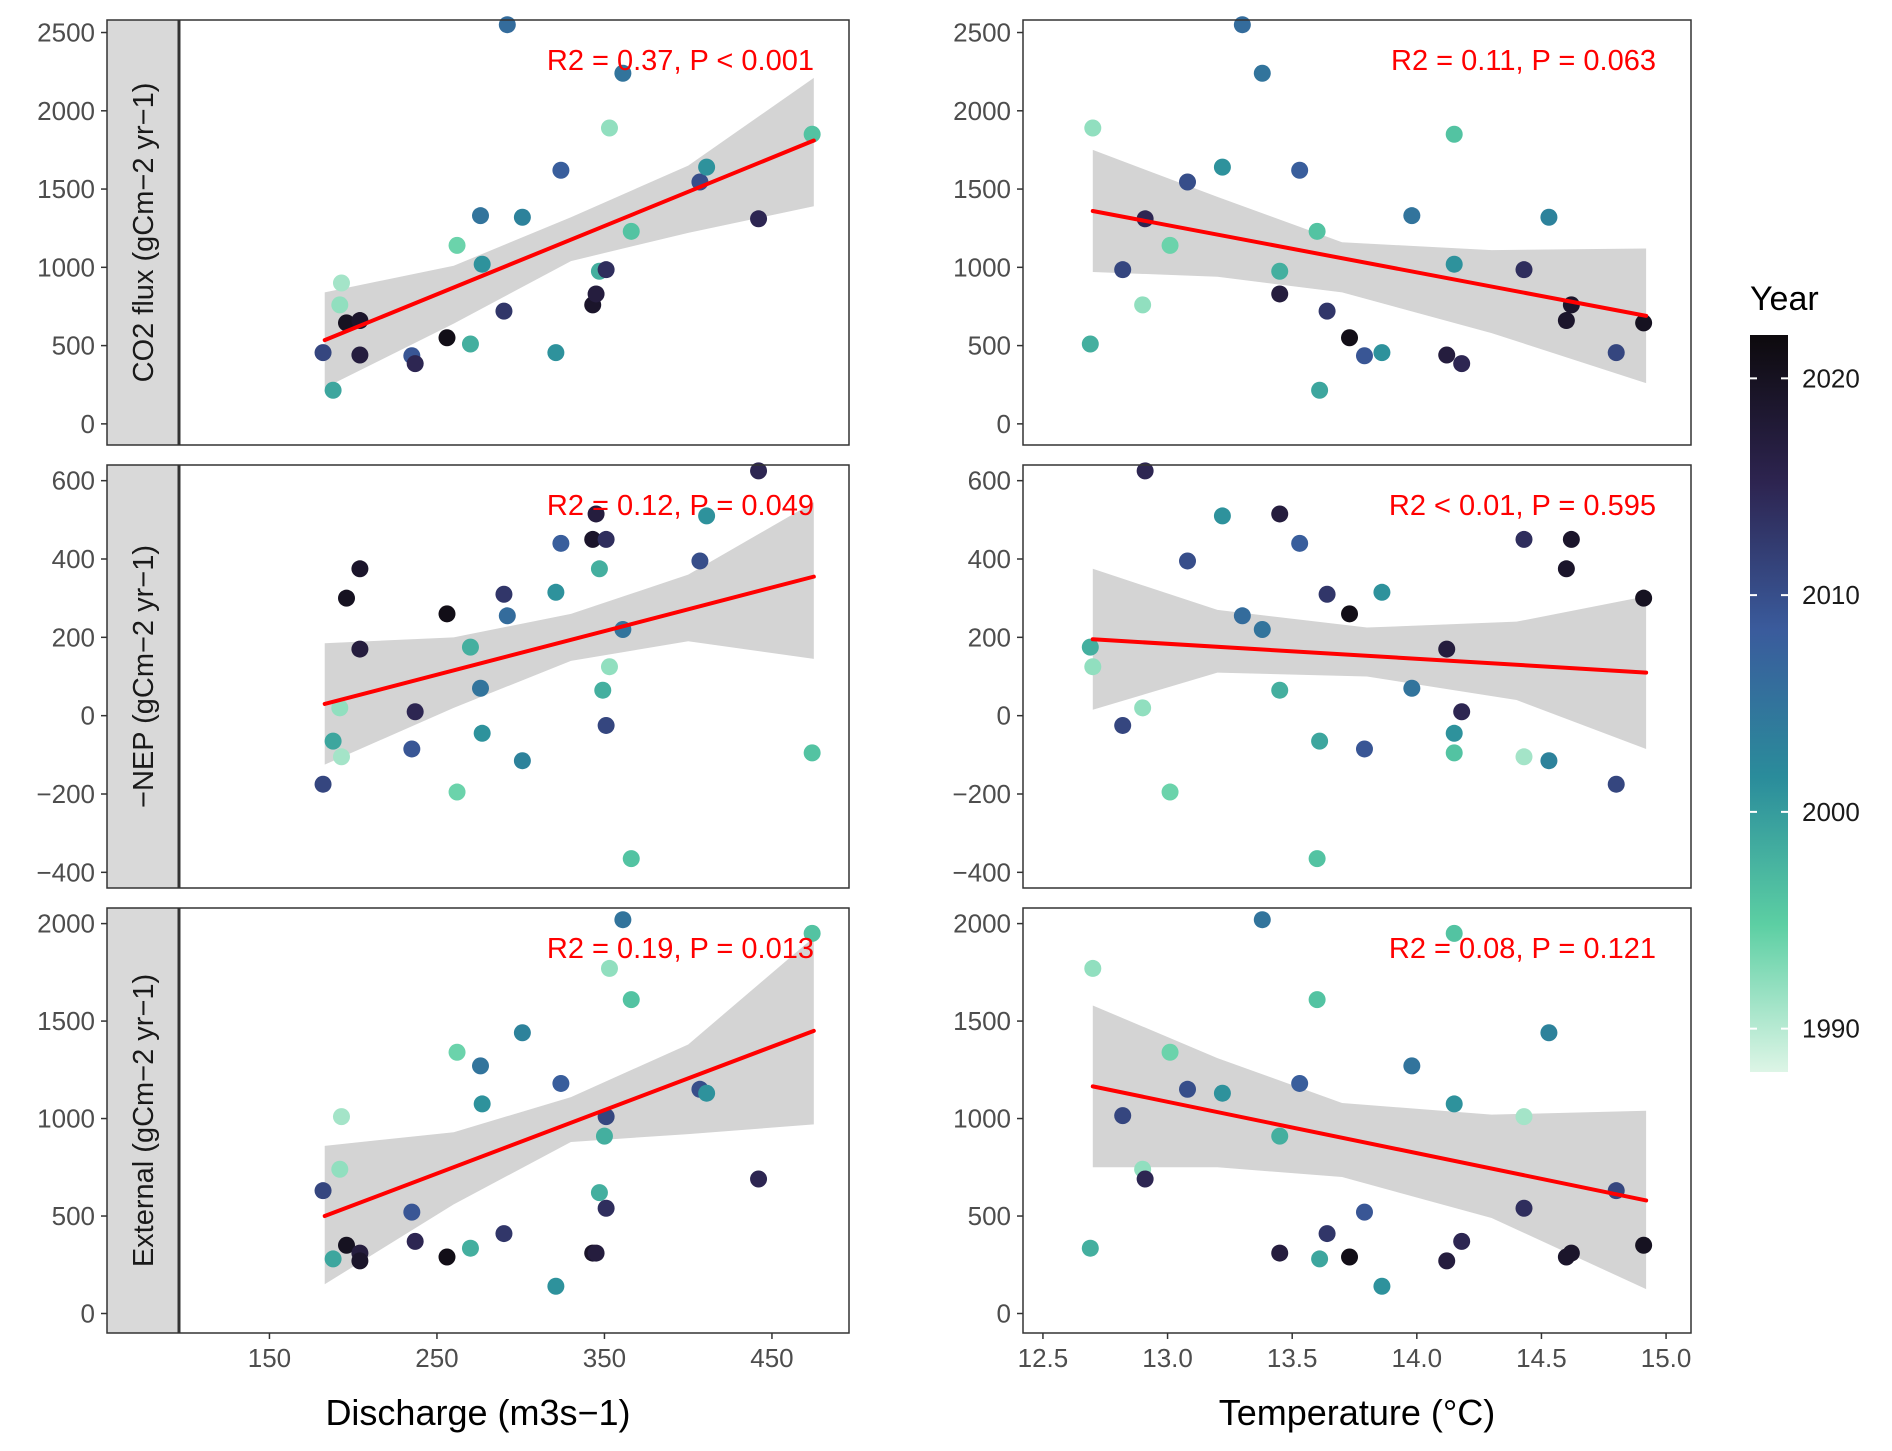  What do you see at coordinates (66, 111) in the screenshot?
I see `y-tick-label: 2000` at bounding box center [66, 111].